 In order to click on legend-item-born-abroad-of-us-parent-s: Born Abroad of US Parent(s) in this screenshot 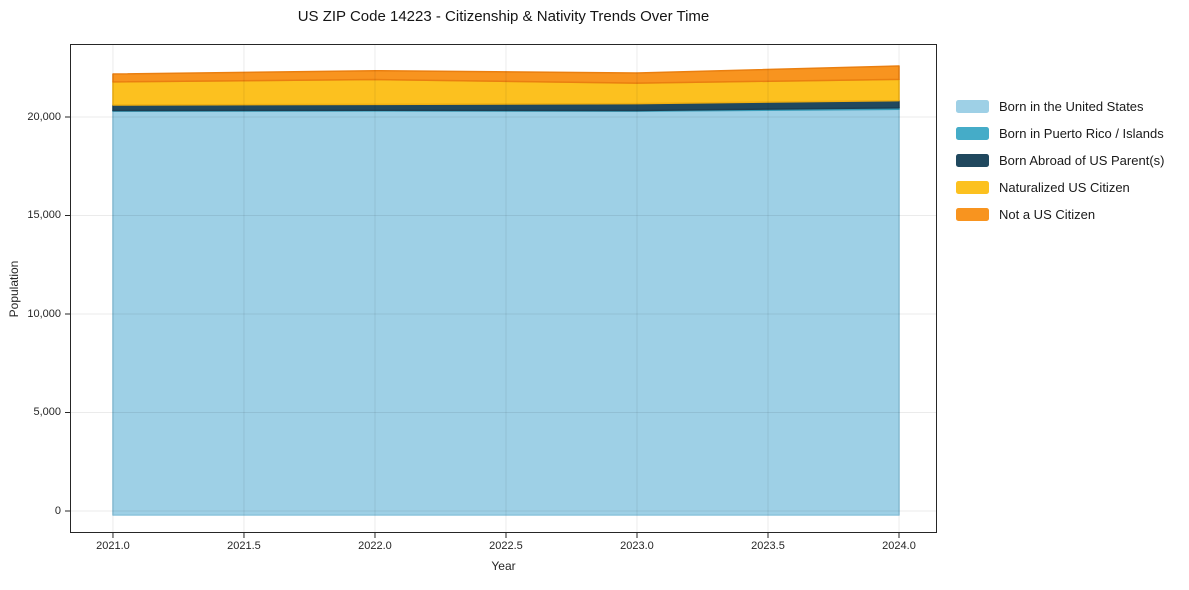, I will do `click(1060, 160)`.